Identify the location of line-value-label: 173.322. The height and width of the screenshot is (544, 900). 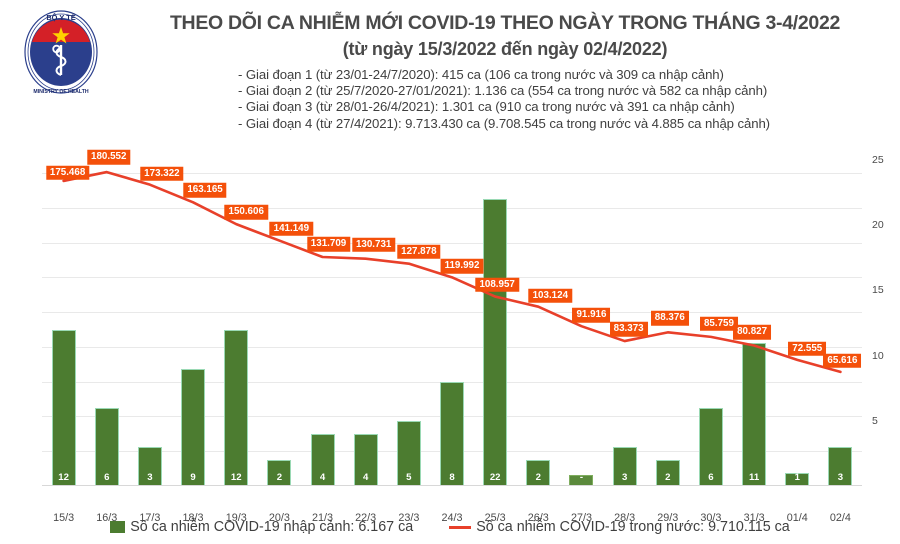
(162, 173).